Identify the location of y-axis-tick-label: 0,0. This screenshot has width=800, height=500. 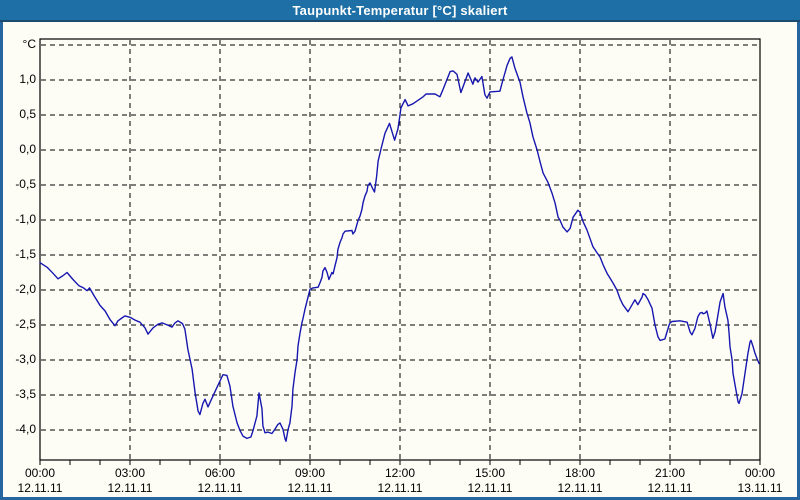
(27, 149).